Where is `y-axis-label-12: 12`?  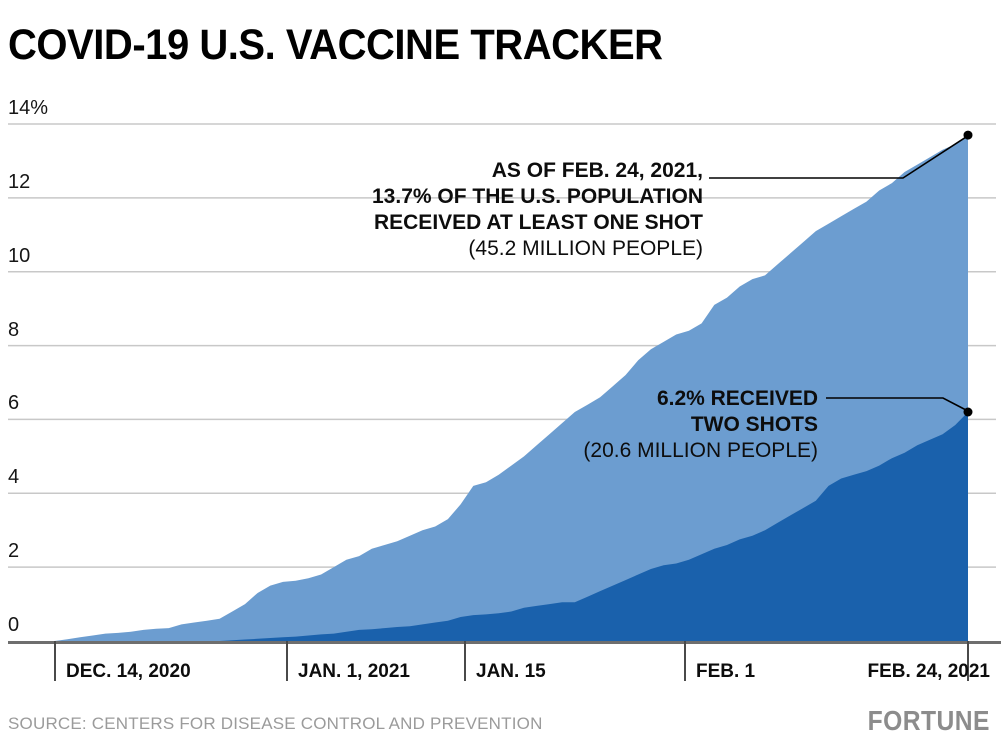 y-axis-label-12: 12 is located at coordinates (19, 181).